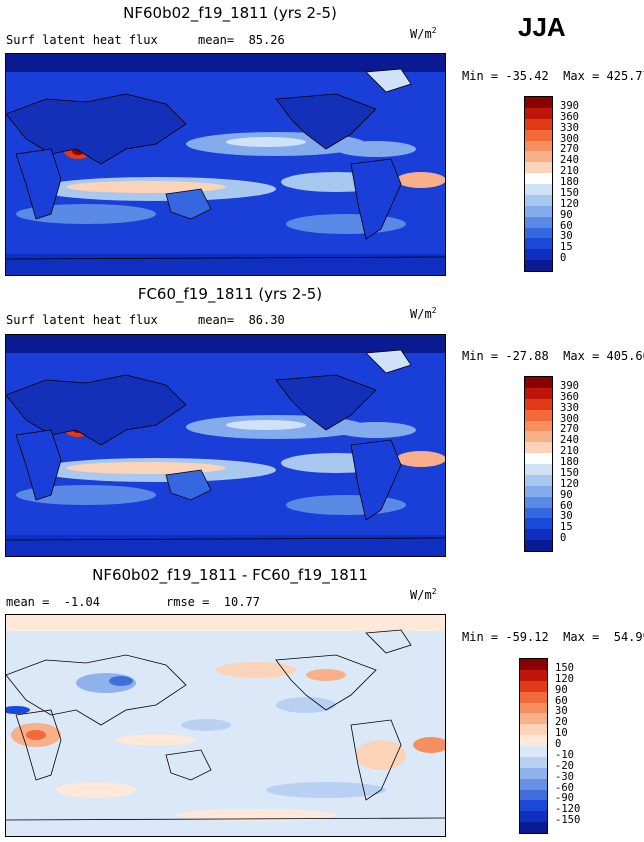 This screenshot has width=644, height=842. Describe the element at coordinates (82, 40) in the screenshot. I see `panel-1-variable-label: Surf latent heat flux` at that location.